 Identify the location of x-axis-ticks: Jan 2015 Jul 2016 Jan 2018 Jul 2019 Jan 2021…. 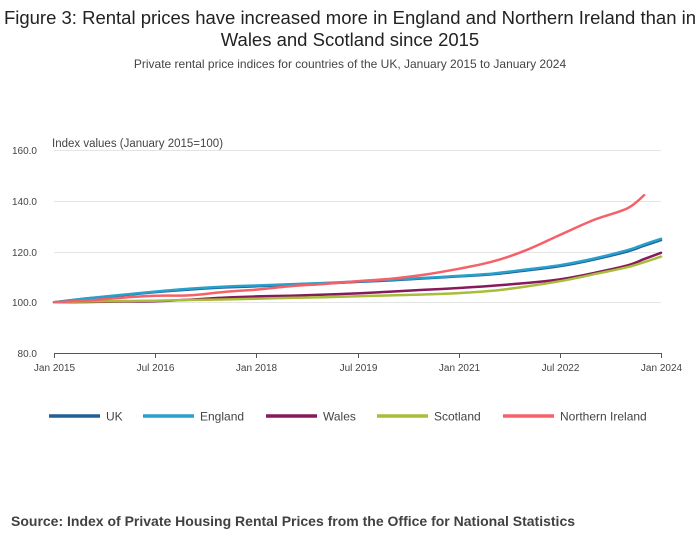
(358, 363).